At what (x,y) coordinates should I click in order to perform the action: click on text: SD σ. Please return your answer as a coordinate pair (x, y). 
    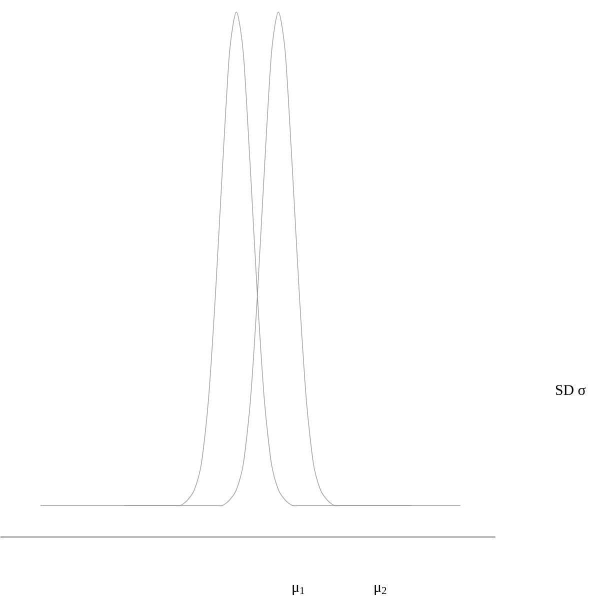
    Looking at the image, I should click on (571, 390).